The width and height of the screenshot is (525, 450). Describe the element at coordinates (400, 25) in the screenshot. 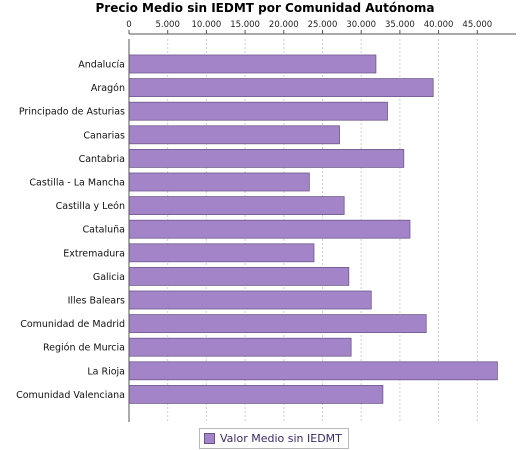

I see `x-tick-label: 35.000` at that location.